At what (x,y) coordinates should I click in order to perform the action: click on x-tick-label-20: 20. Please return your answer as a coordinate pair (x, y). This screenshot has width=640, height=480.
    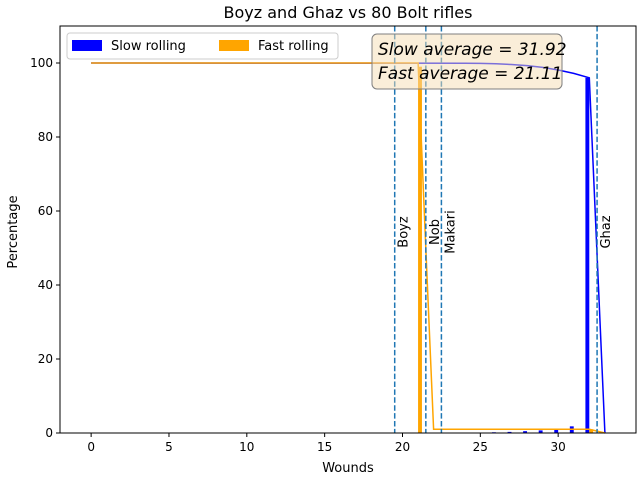
    Looking at the image, I should click on (402, 447).